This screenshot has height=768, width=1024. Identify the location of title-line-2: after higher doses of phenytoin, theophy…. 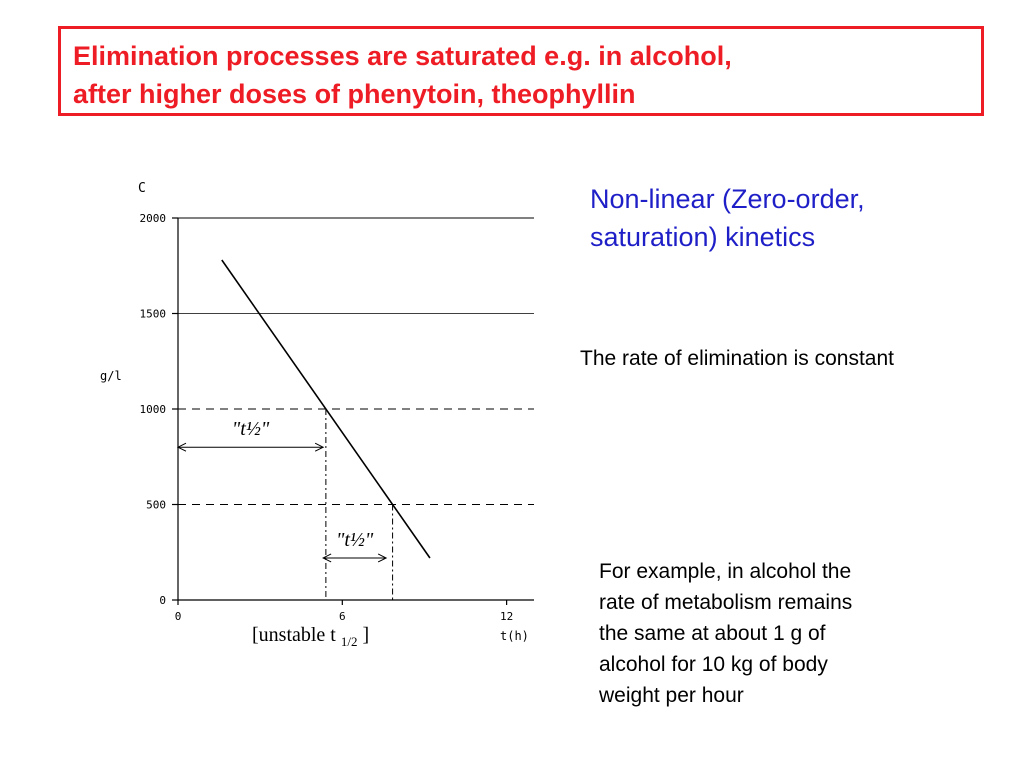
(354, 94).